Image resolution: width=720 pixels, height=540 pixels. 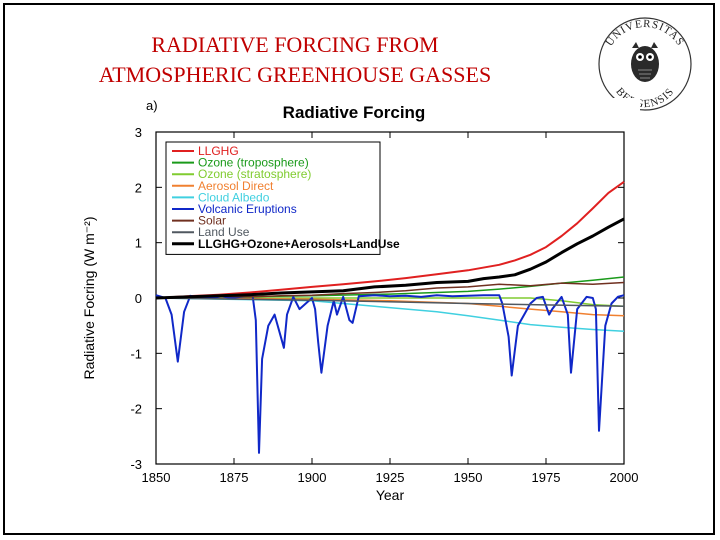 I want to click on x-tick-label: 1850, so click(x=156, y=477).